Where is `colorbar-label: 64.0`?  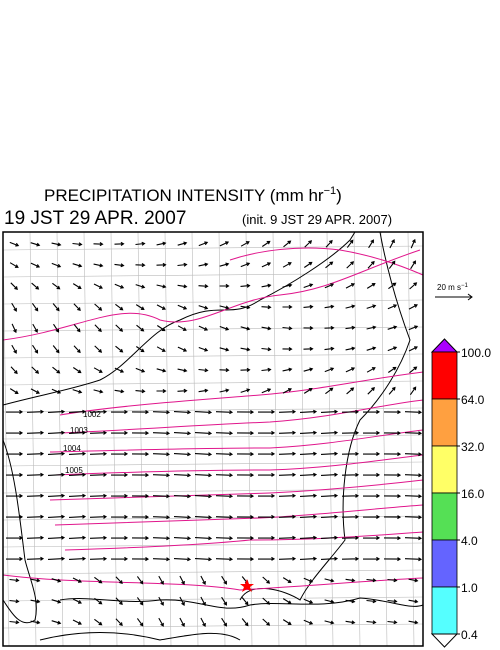
colorbar-label: 64.0 is located at coordinates (473, 400).